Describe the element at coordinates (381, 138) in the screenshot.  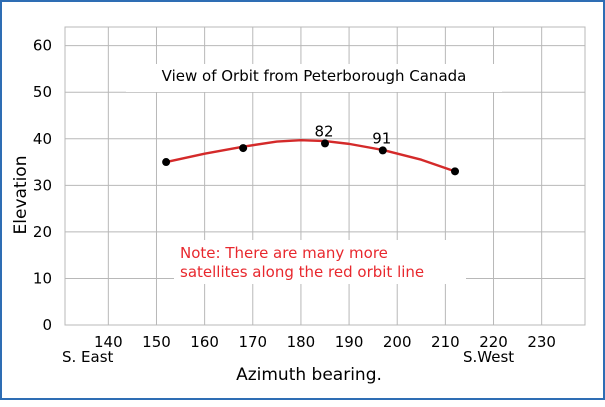
I see `point-label: 91` at that location.